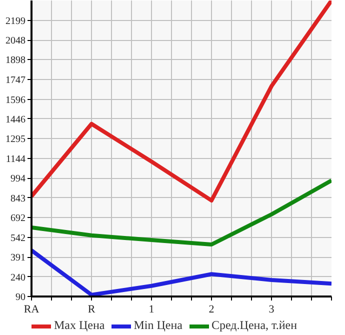 The width and height of the screenshot is (345, 335). What do you see at coordinates (79, 325) in the screenshot?
I see `legend-label: Max Цена` at bounding box center [79, 325].